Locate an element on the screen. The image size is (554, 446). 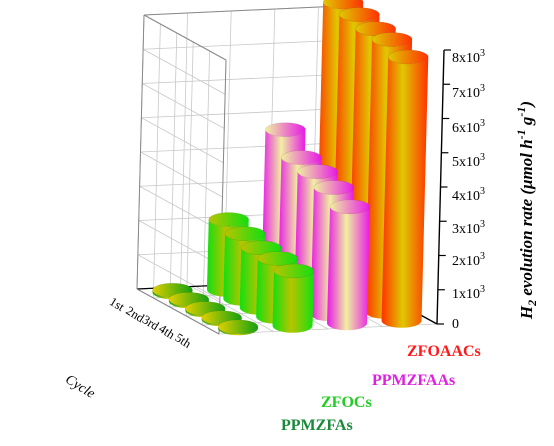
y-tick-label: 5x10³ is located at coordinates (468, 161).